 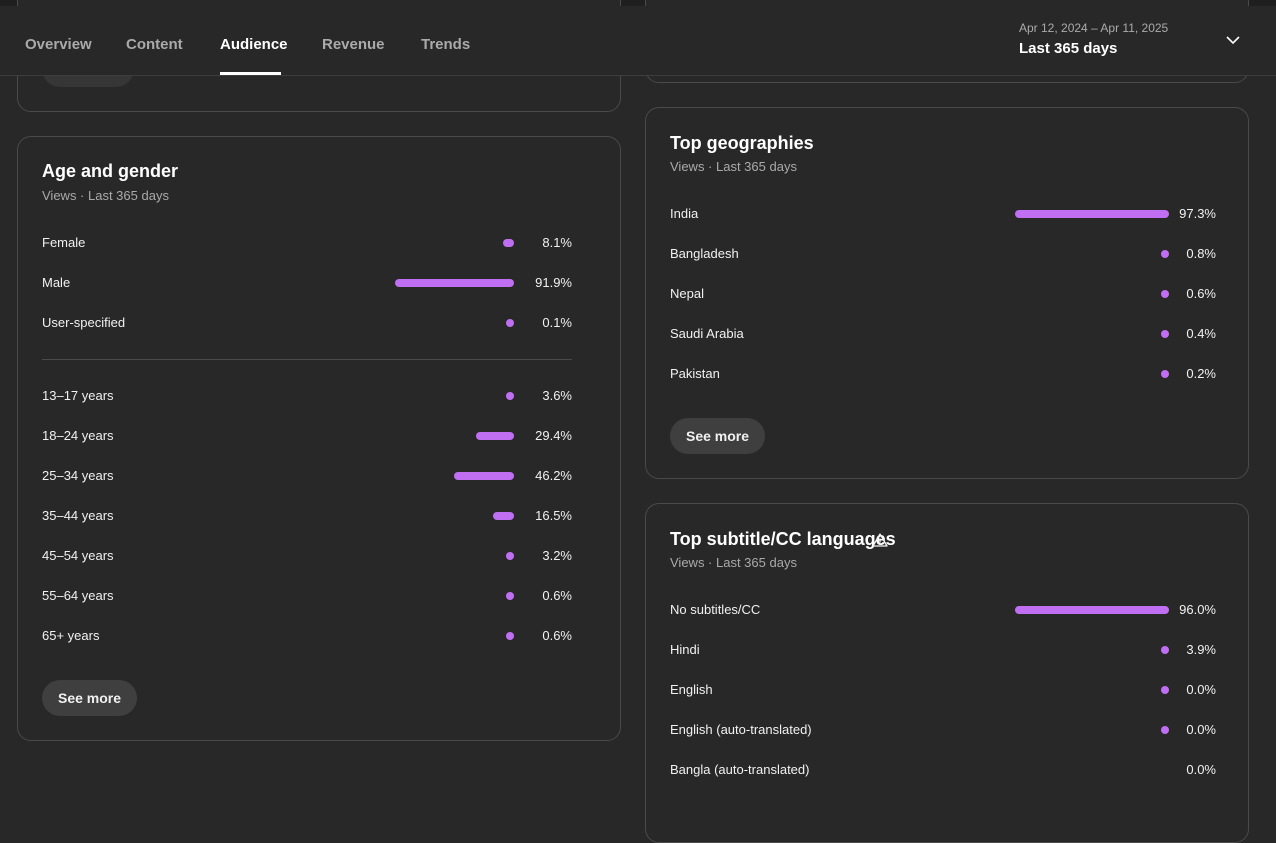 I want to click on data-row: Bangla (auto-translated) 0.0%, so click(x=943, y=770).